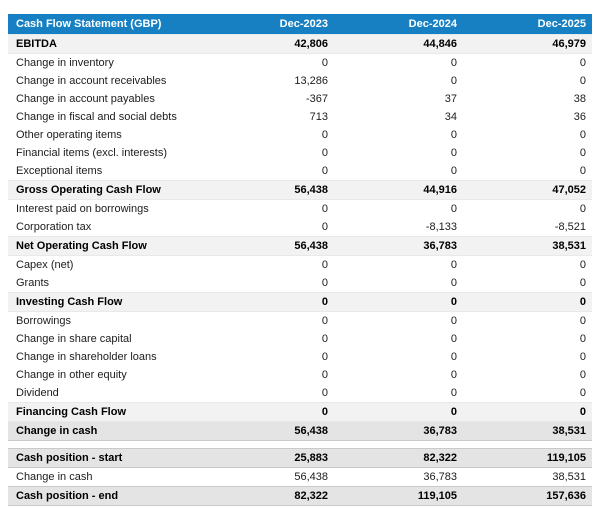 The height and width of the screenshot is (523, 600). Describe the element at coordinates (106, 117) in the screenshot. I see `row-label: Change in fiscal and social debts` at that location.